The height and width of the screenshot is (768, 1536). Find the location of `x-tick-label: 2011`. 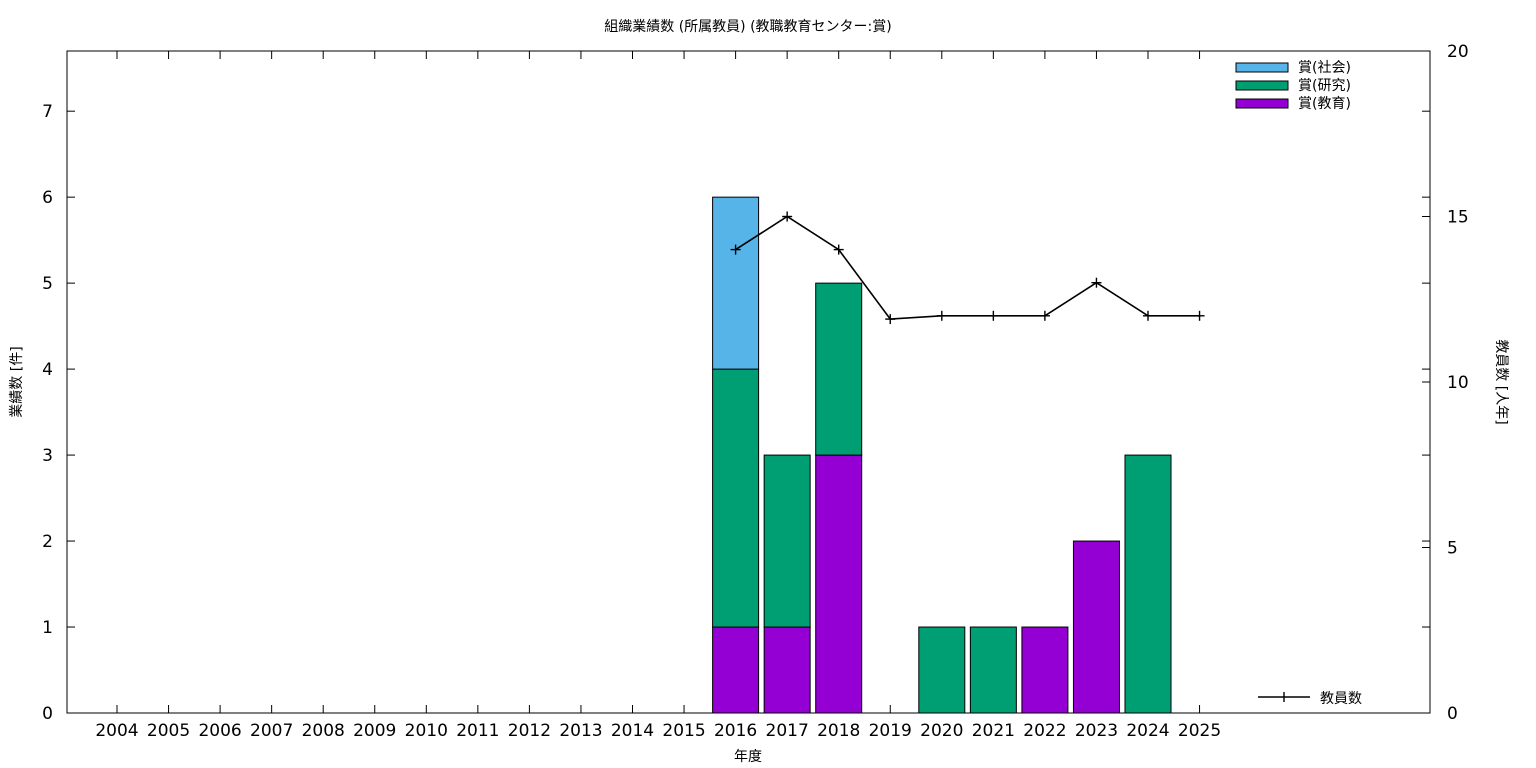

x-tick-label: 2011 is located at coordinates (477, 731).